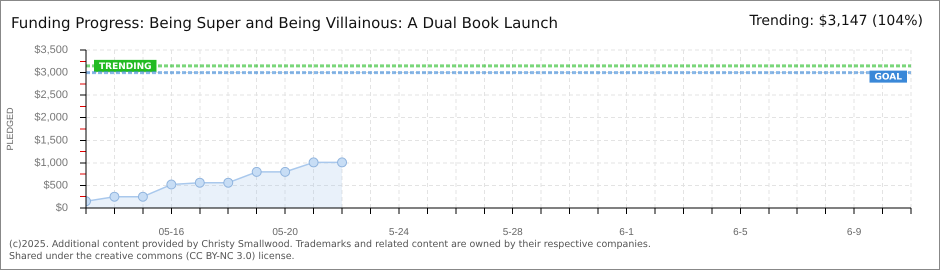 The height and width of the screenshot is (270, 940). Describe the element at coordinates (51, 118) in the screenshot. I see `y-tick-label: $2,000` at that location.